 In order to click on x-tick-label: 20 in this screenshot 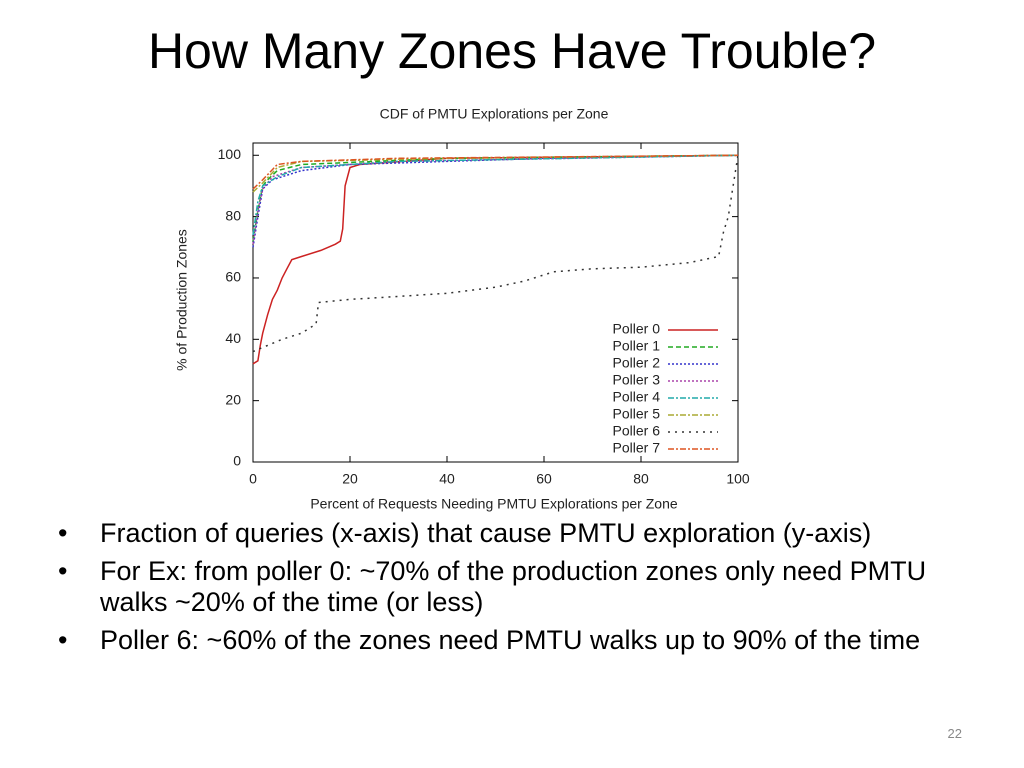, I will do `click(350, 479)`.